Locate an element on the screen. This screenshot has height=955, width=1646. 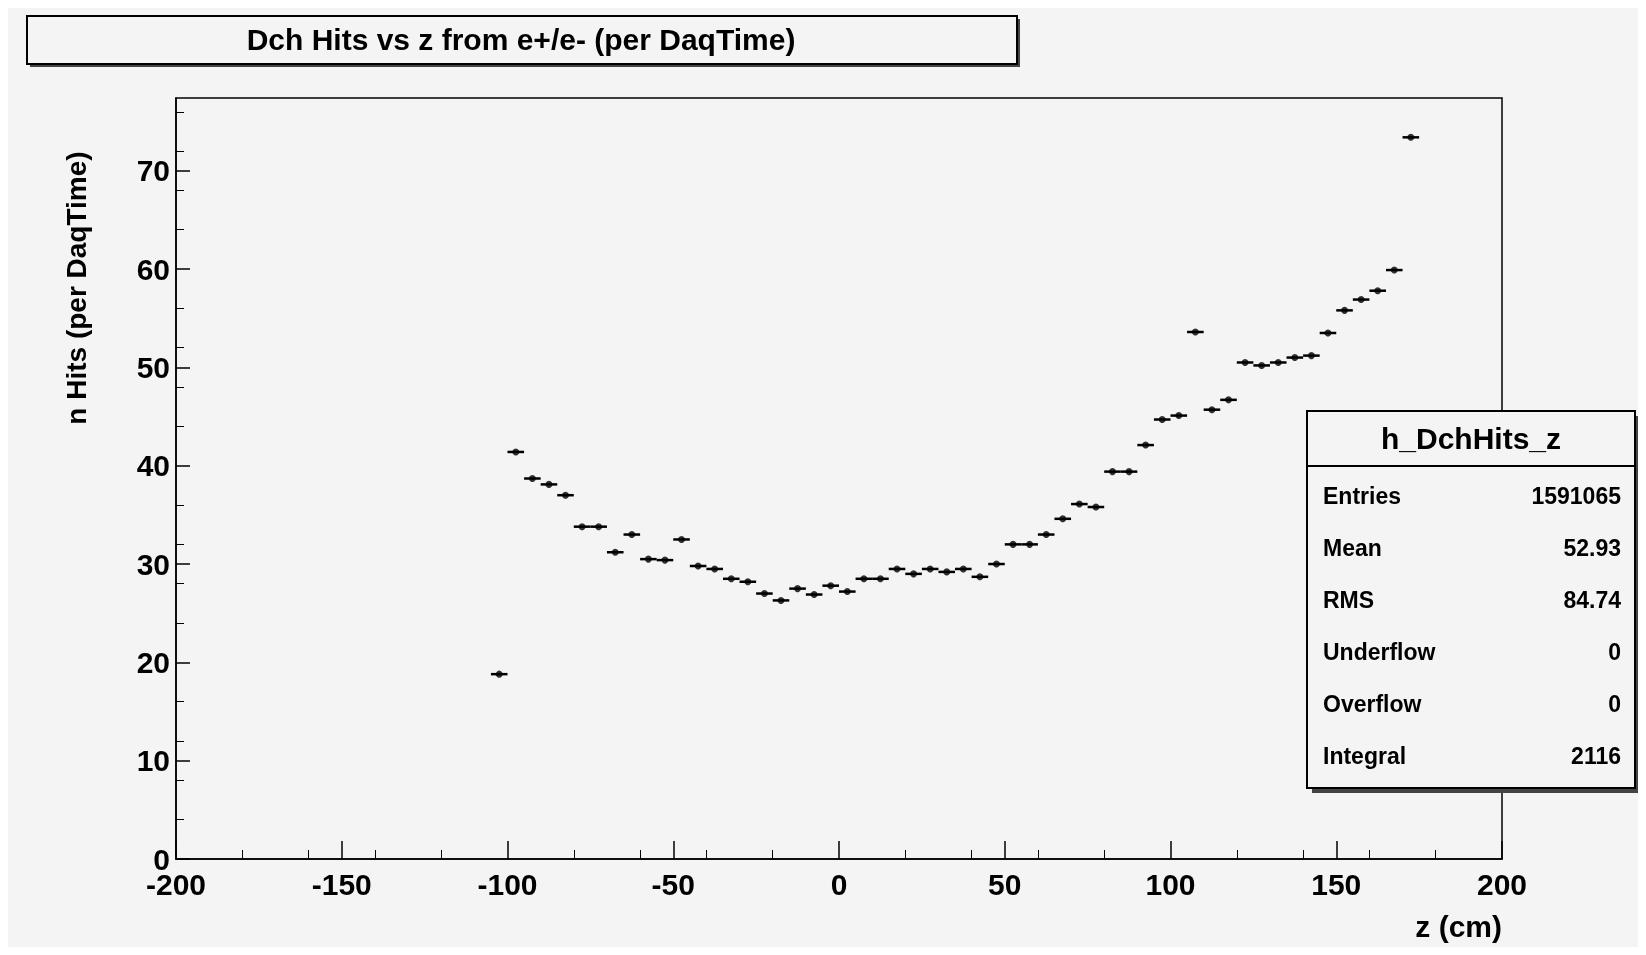
annotation: Entries is located at coordinates (1362, 496).